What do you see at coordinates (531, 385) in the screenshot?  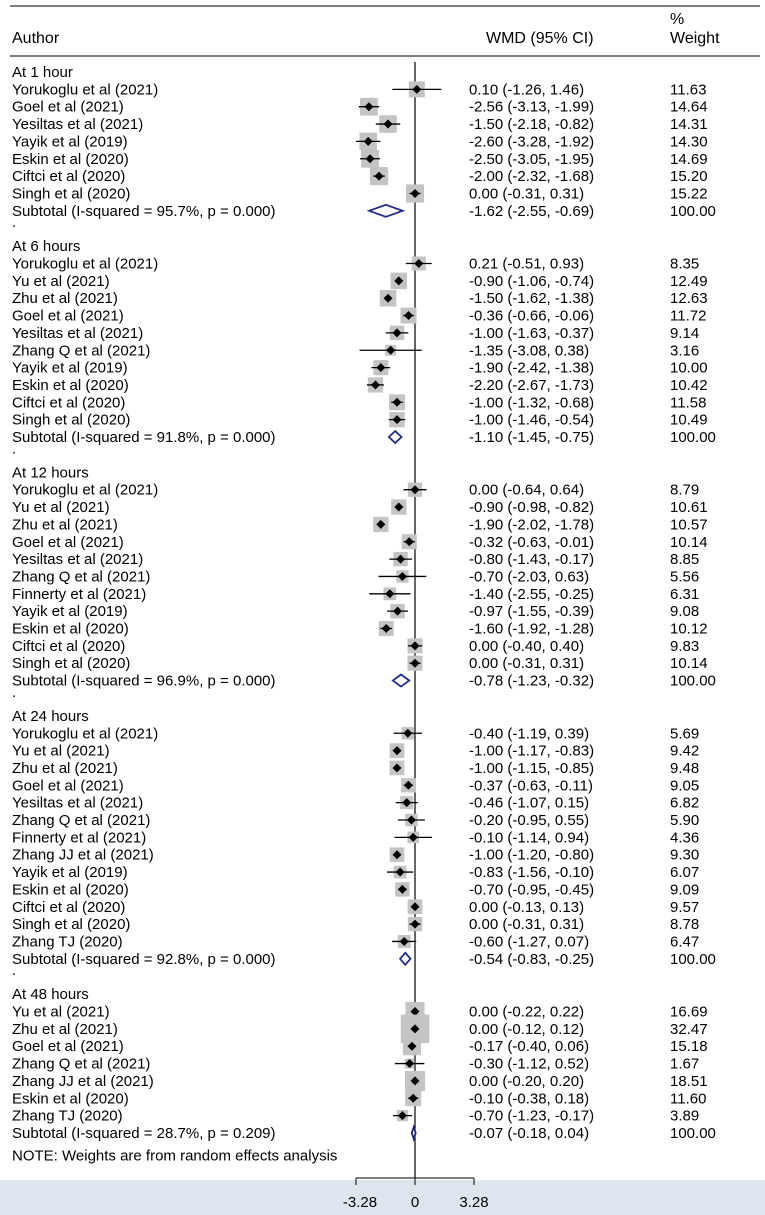 I see `study-ci-label: -2.20 (-2.67, -1.73)` at bounding box center [531, 385].